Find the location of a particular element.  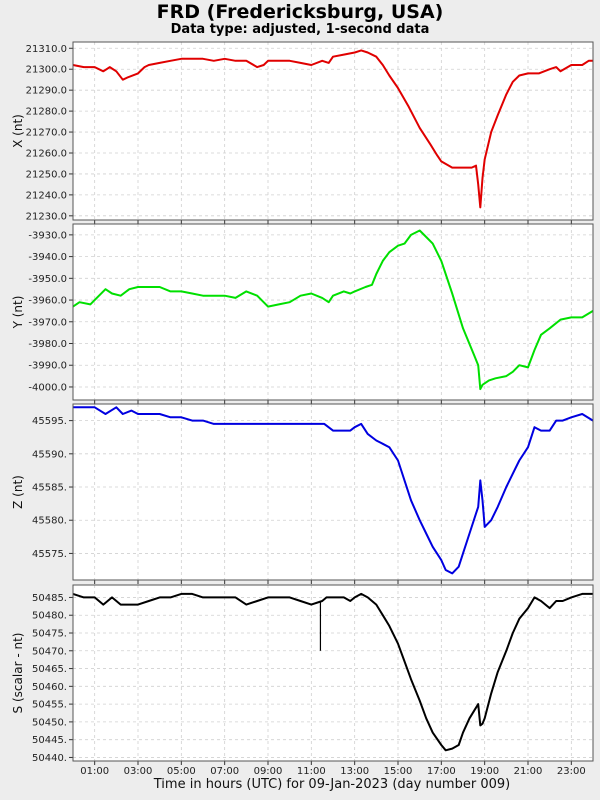

y-tick-label: 50465. is located at coordinates (49, 669).